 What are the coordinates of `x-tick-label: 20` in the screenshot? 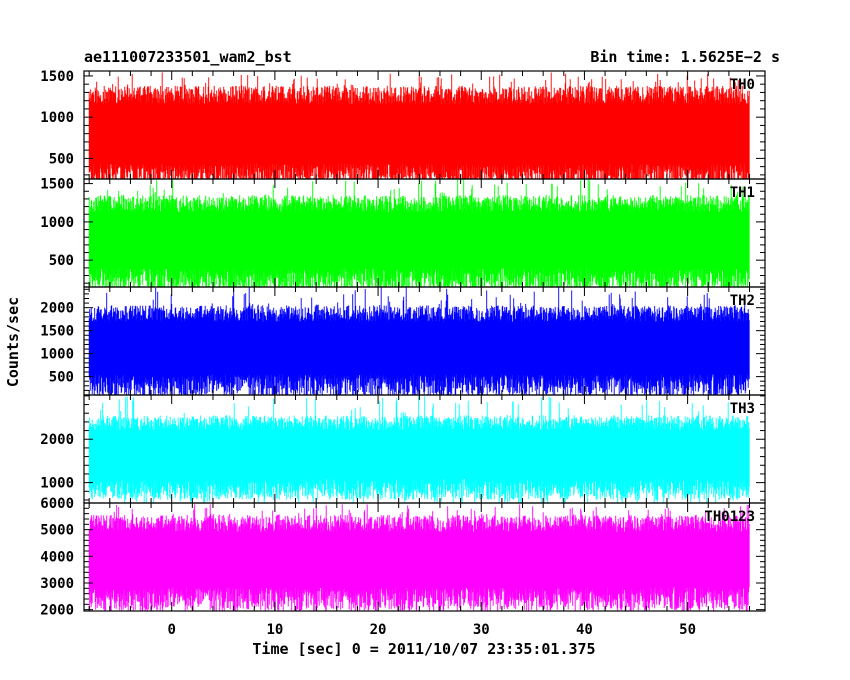 It's located at (378, 630).